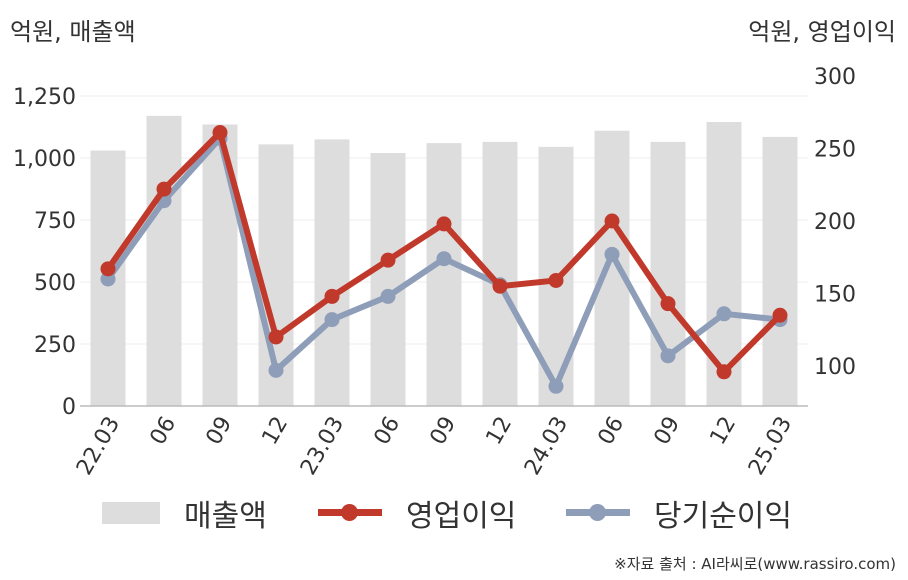  Describe the element at coordinates (98, 446) in the screenshot. I see `x-tick-label: 22.03` at that location.